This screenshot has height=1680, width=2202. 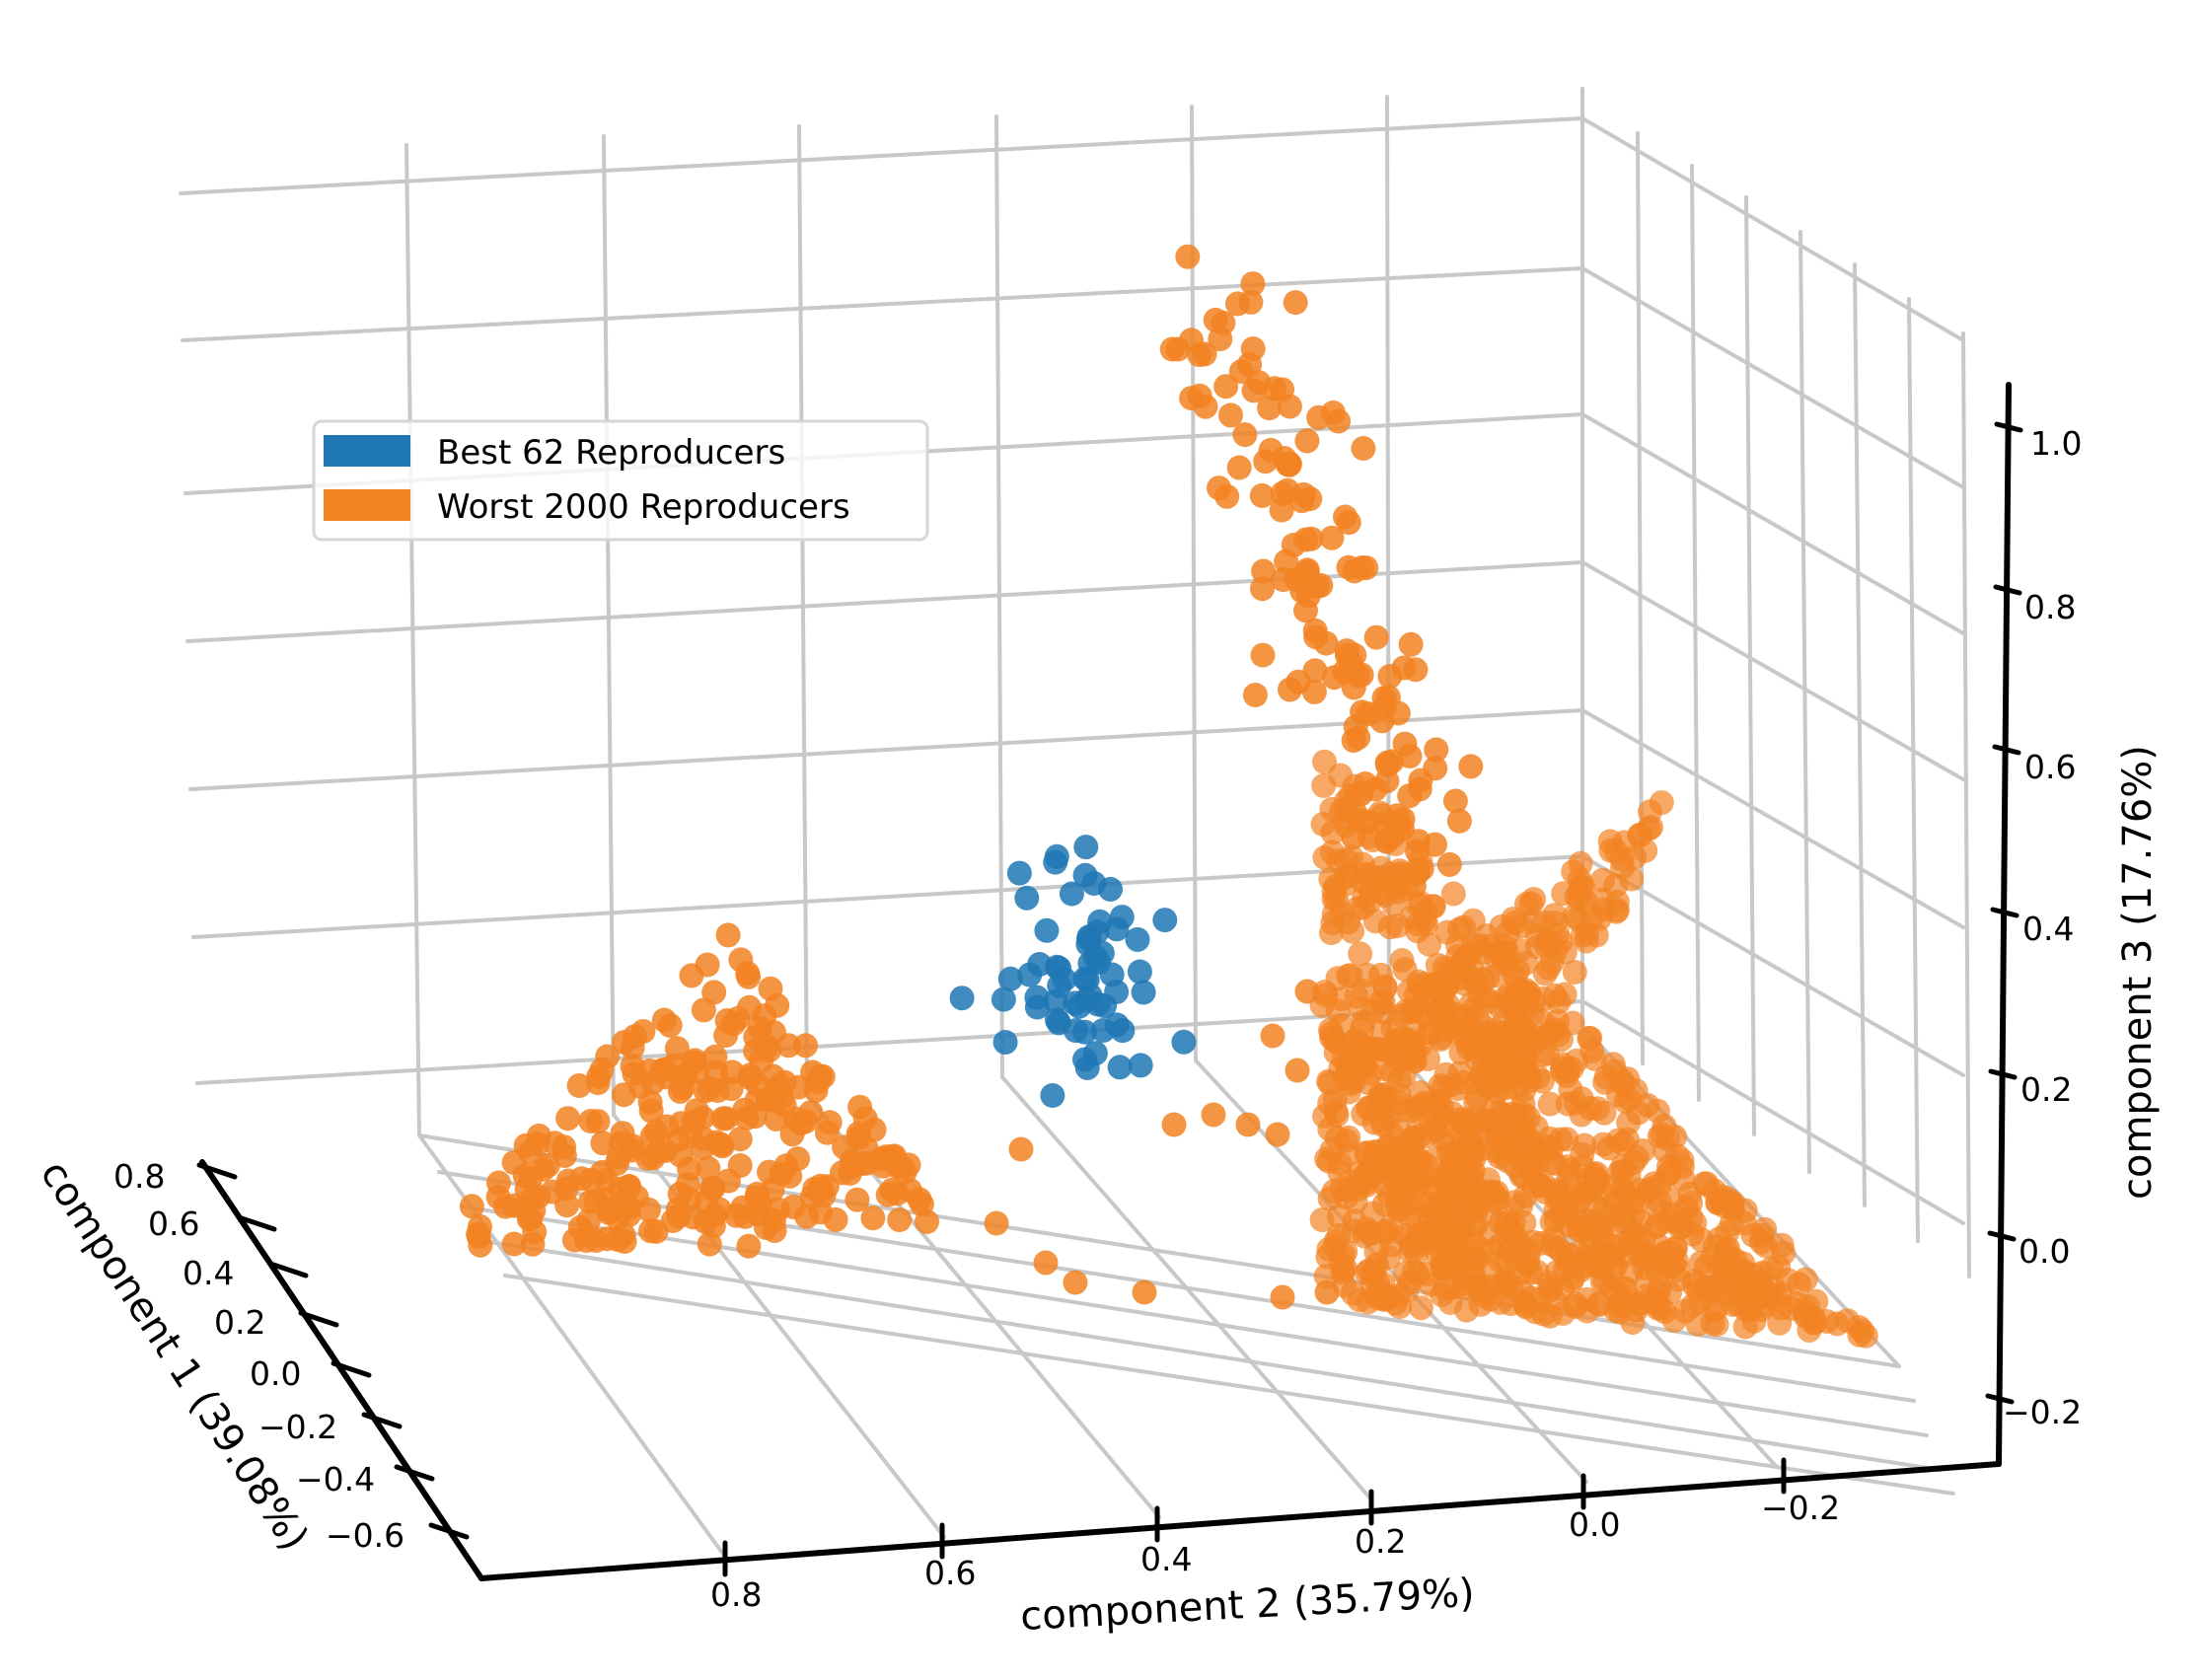 I want to click on legend-label-best: Best 62 Reproducers, so click(x=611, y=453).